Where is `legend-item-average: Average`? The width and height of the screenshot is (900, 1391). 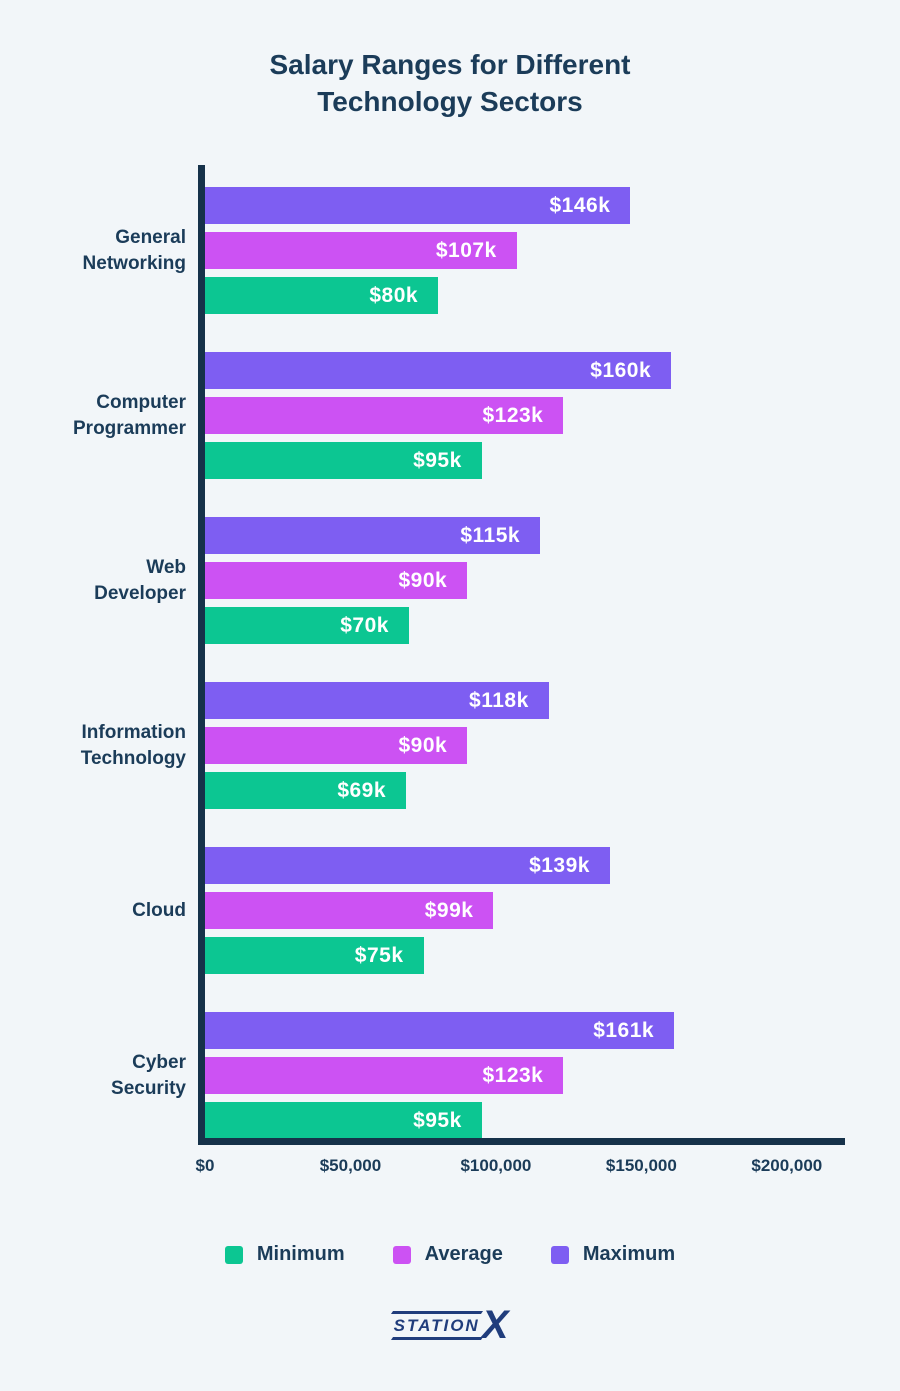
legend-item-average: Average is located at coordinates (447, 1254).